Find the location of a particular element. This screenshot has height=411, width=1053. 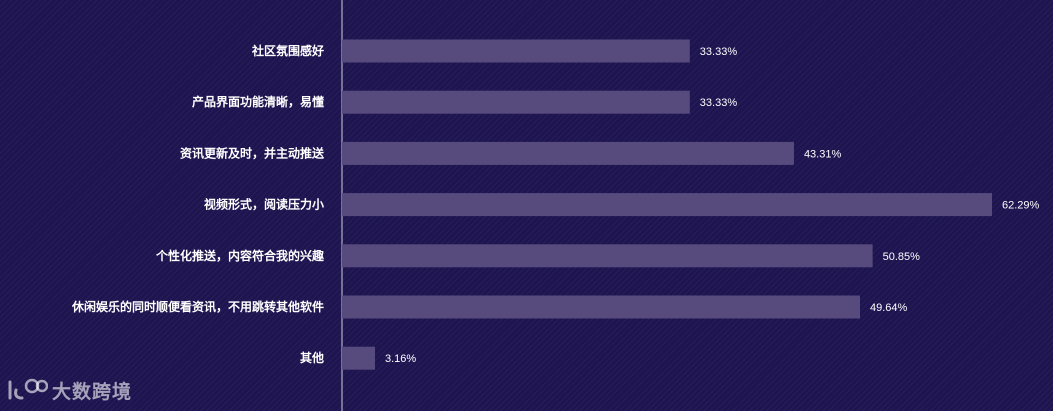

category-label: 资讯更新及时，并主动推送 is located at coordinates (252, 152).